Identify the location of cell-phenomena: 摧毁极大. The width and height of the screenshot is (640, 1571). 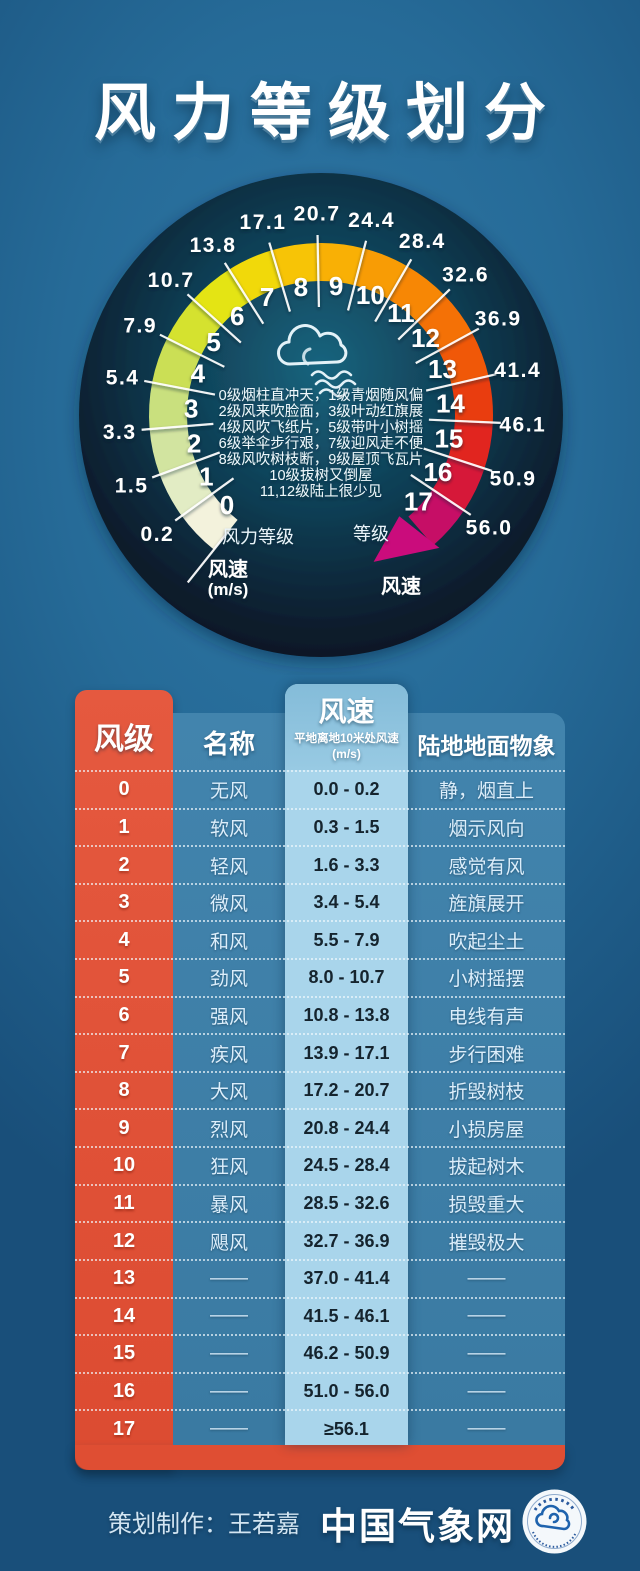
(486, 1243).